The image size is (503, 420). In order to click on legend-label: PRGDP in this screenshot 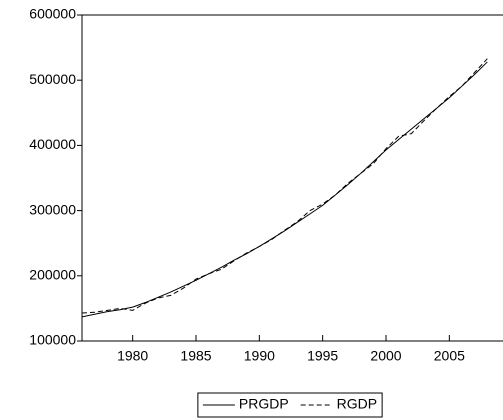, I will do `click(264, 404)`.